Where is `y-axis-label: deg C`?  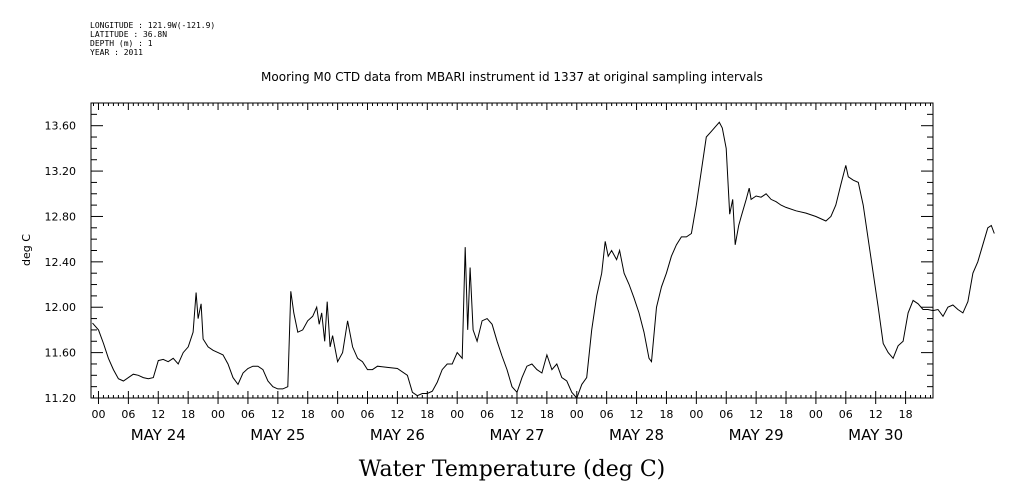
y-axis-label: deg C is located at coordinates (26, 250).